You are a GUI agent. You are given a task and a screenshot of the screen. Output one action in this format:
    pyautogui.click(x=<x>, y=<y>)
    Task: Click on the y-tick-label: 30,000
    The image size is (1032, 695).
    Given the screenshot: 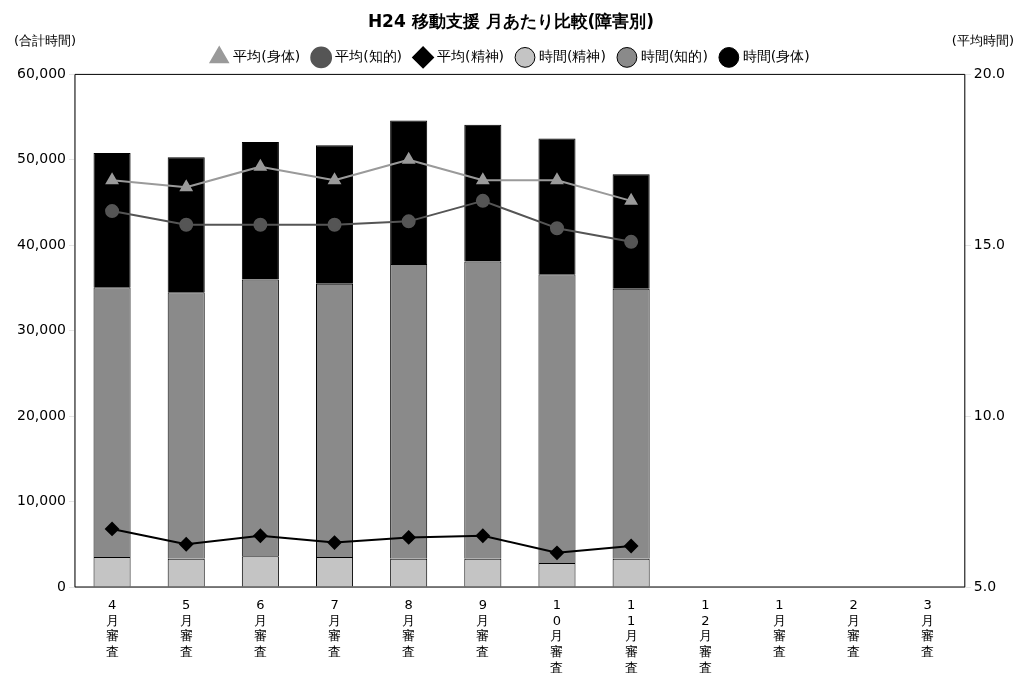 What is the action you would take?
    pyautogui.click(x=41, y=329)
    